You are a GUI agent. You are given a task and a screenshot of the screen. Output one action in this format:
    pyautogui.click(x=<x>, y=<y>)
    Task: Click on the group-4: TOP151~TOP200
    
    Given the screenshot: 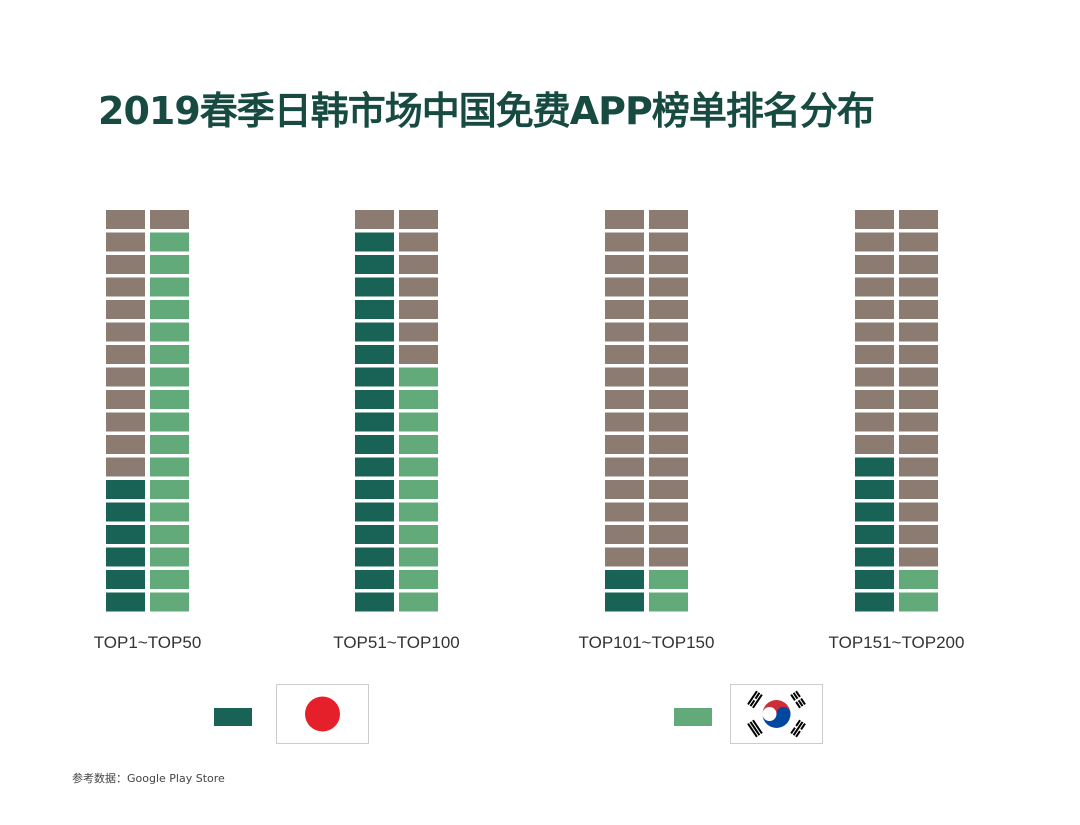 What is the action you would take?
    pyautogui.click(x=896, y=431)
    